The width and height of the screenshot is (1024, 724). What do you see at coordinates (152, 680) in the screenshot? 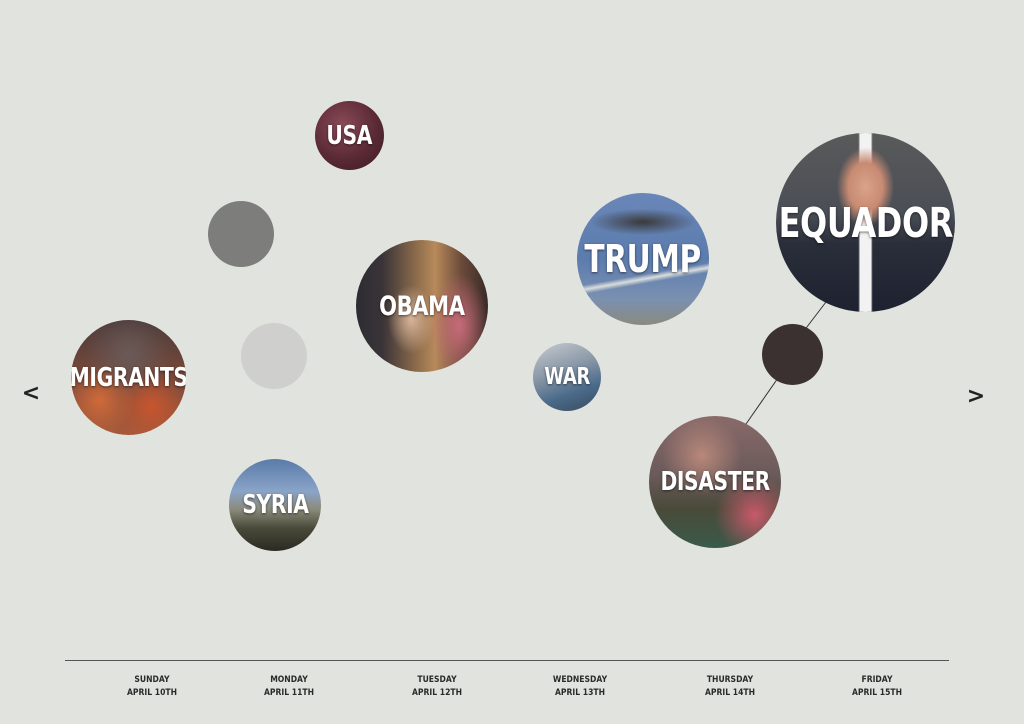
I see `day-weekday: SUNDAY` at bounding box center [152, 680].